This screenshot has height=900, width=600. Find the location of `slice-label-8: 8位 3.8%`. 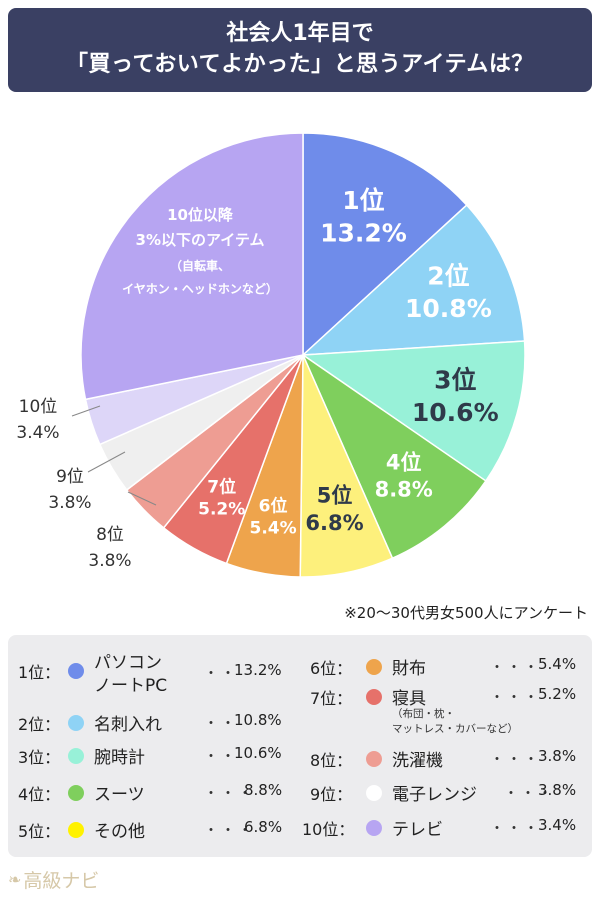

slice-label-8: 8位 3.8% is located at coordinates (109, 548).